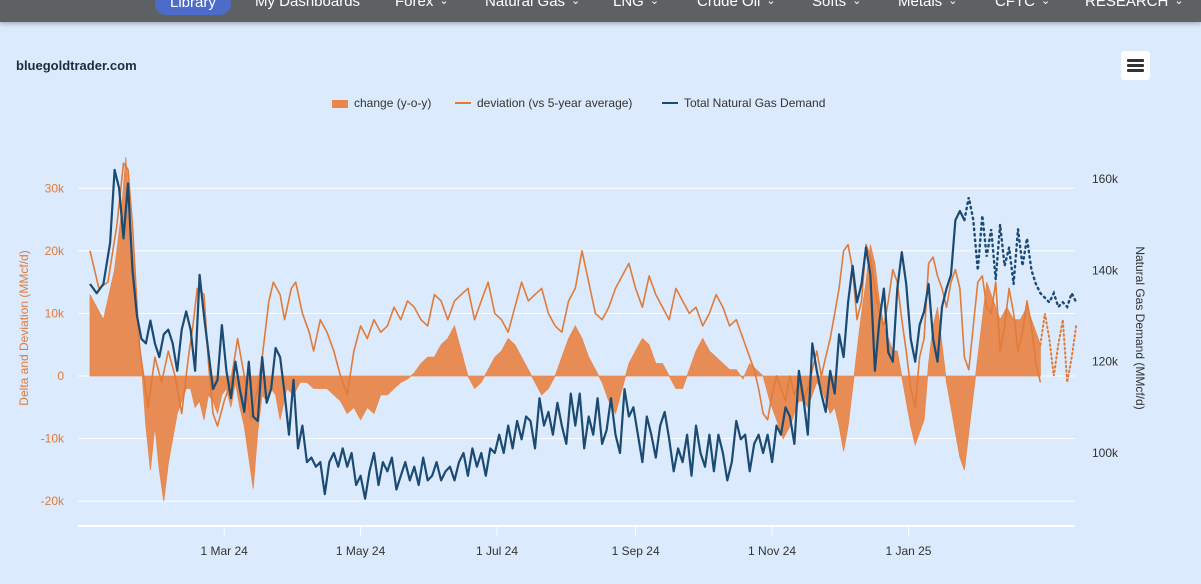 This screenshot has width=1201, height=584. Describe the element at coordinates (1105, 270) in the screenshot. I see `right-tick-label: 140k` at that location.